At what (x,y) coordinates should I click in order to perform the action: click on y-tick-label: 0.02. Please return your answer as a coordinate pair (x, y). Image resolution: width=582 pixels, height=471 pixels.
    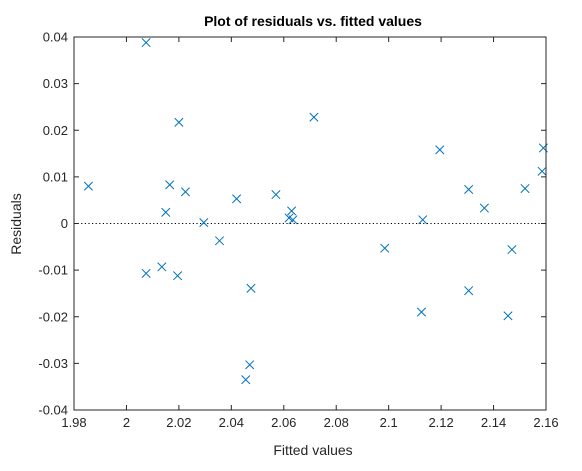
    Looking at the image, I should click on (55, 130).